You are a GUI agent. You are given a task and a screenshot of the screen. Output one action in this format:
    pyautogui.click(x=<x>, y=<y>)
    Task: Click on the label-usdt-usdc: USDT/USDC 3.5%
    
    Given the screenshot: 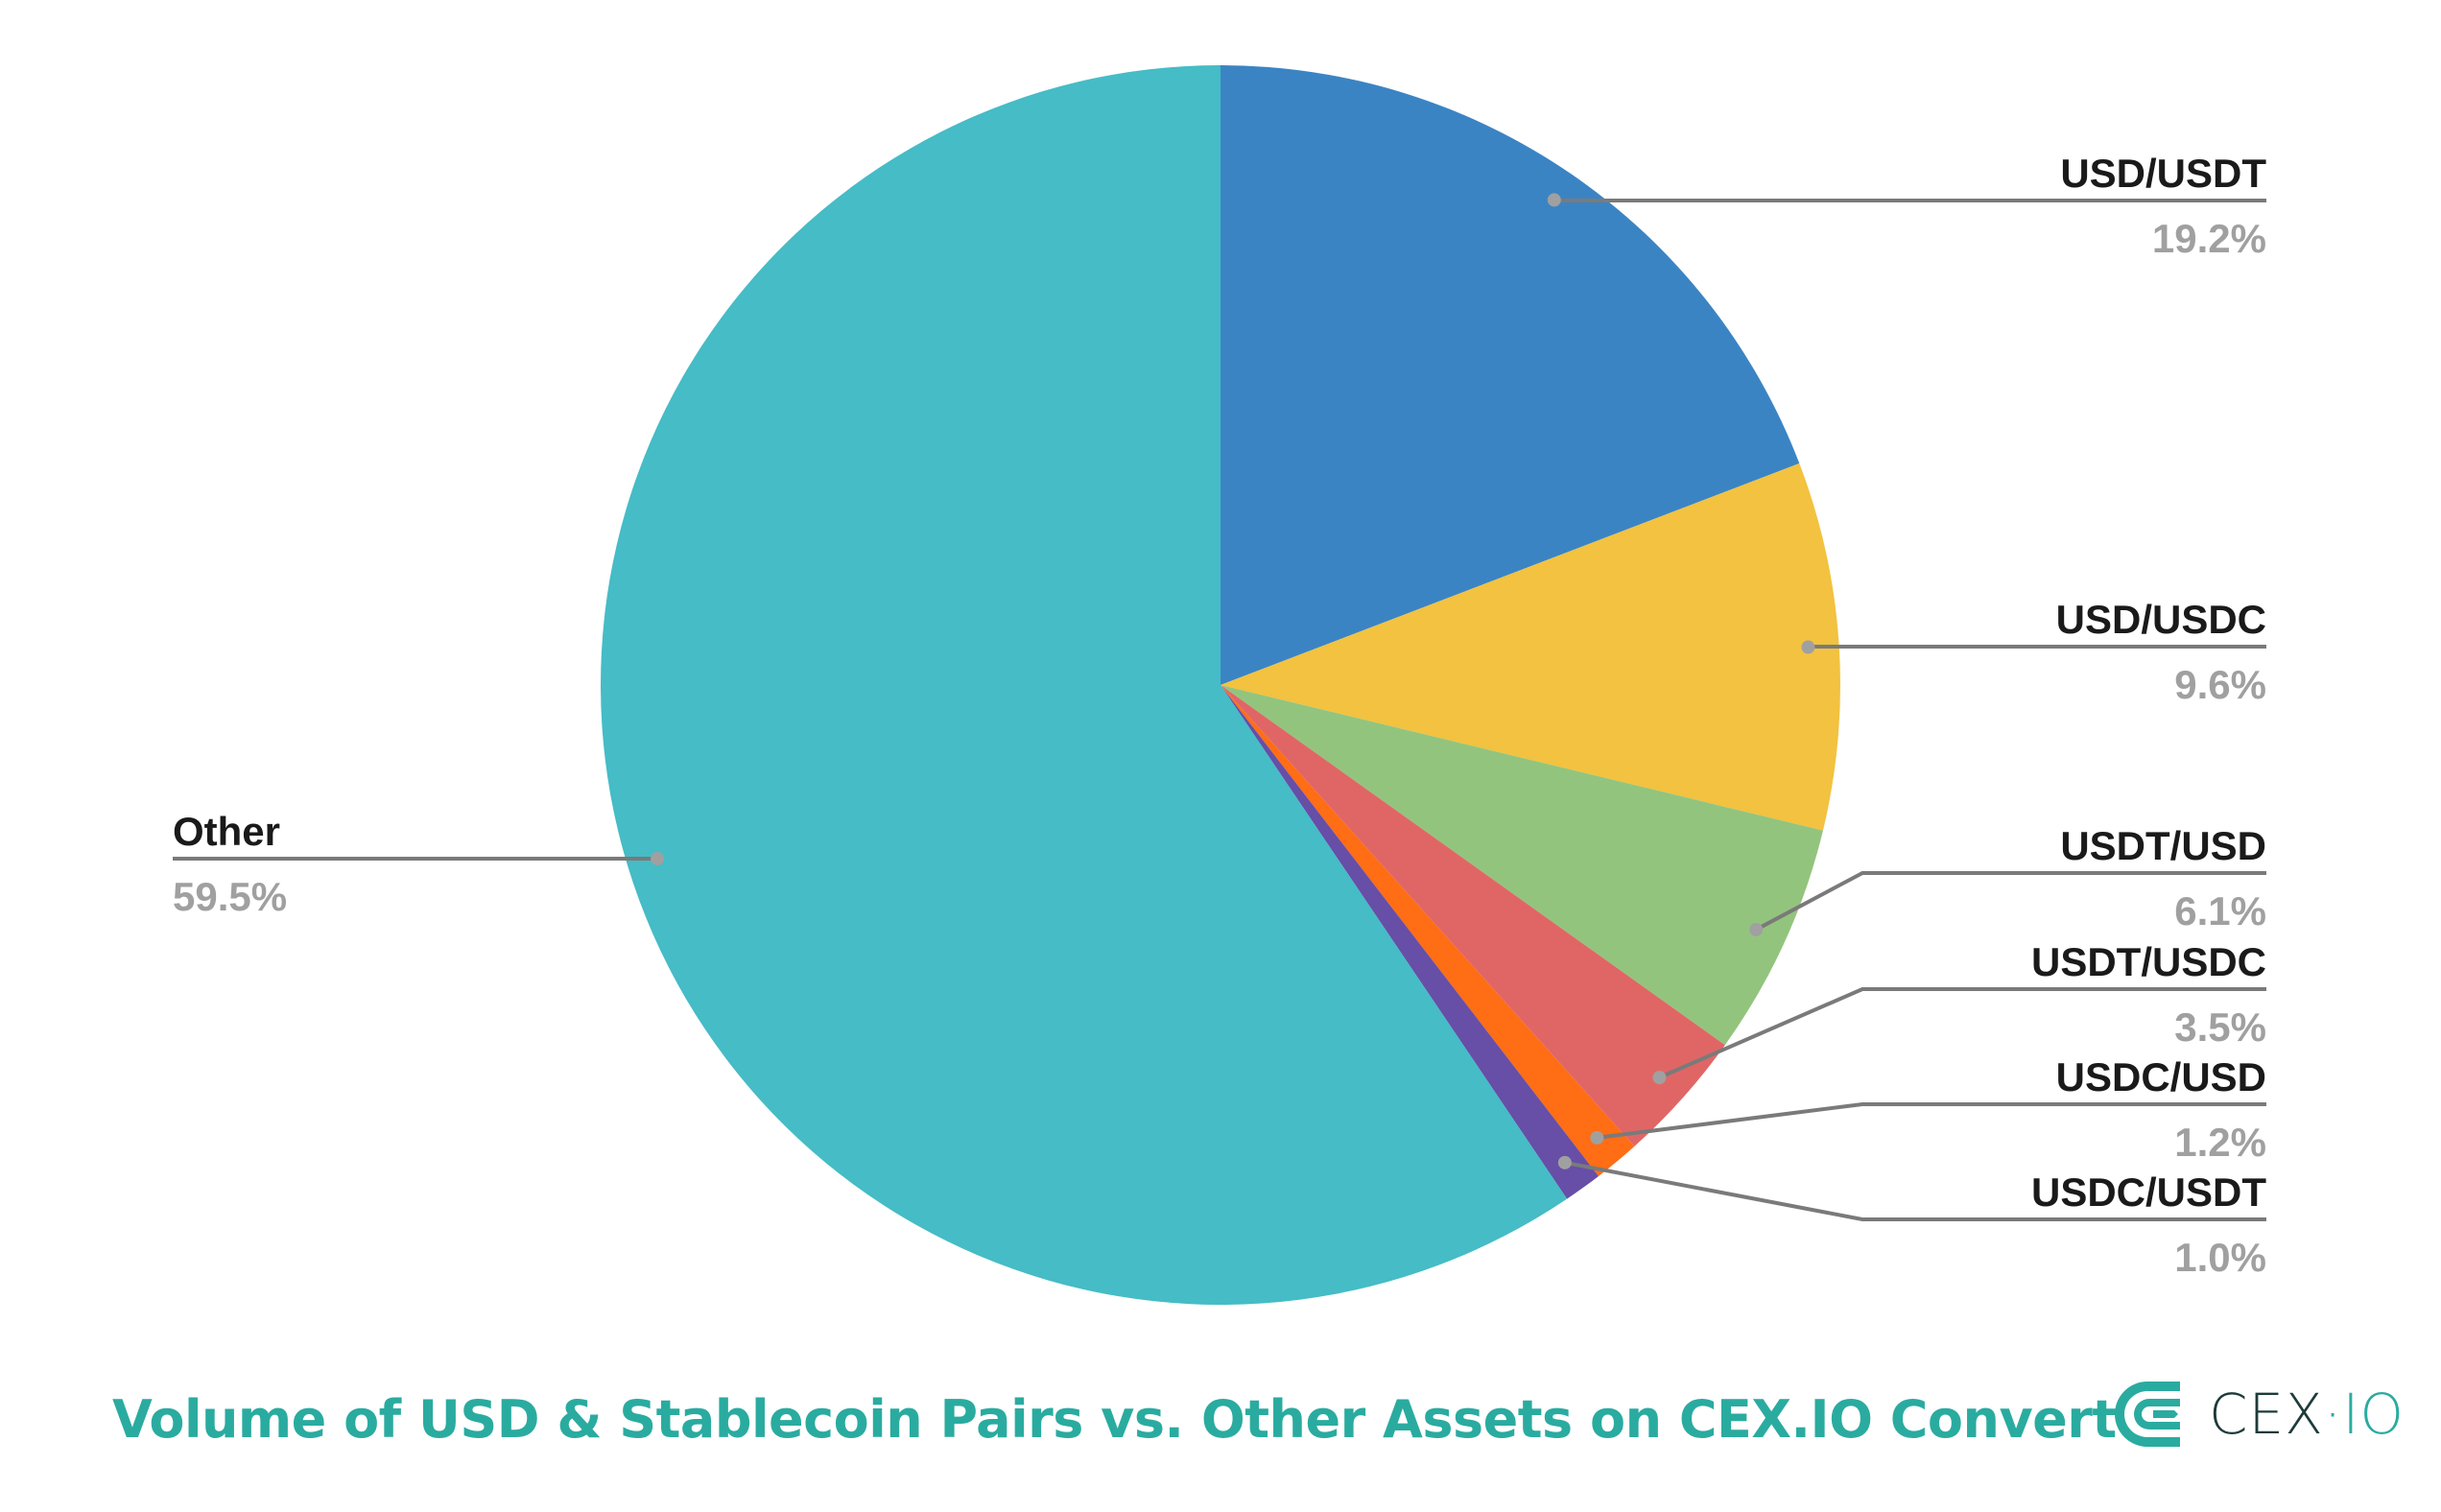 What is the action you would take?
    pyautogui.click(x=1959, y=1012)
    